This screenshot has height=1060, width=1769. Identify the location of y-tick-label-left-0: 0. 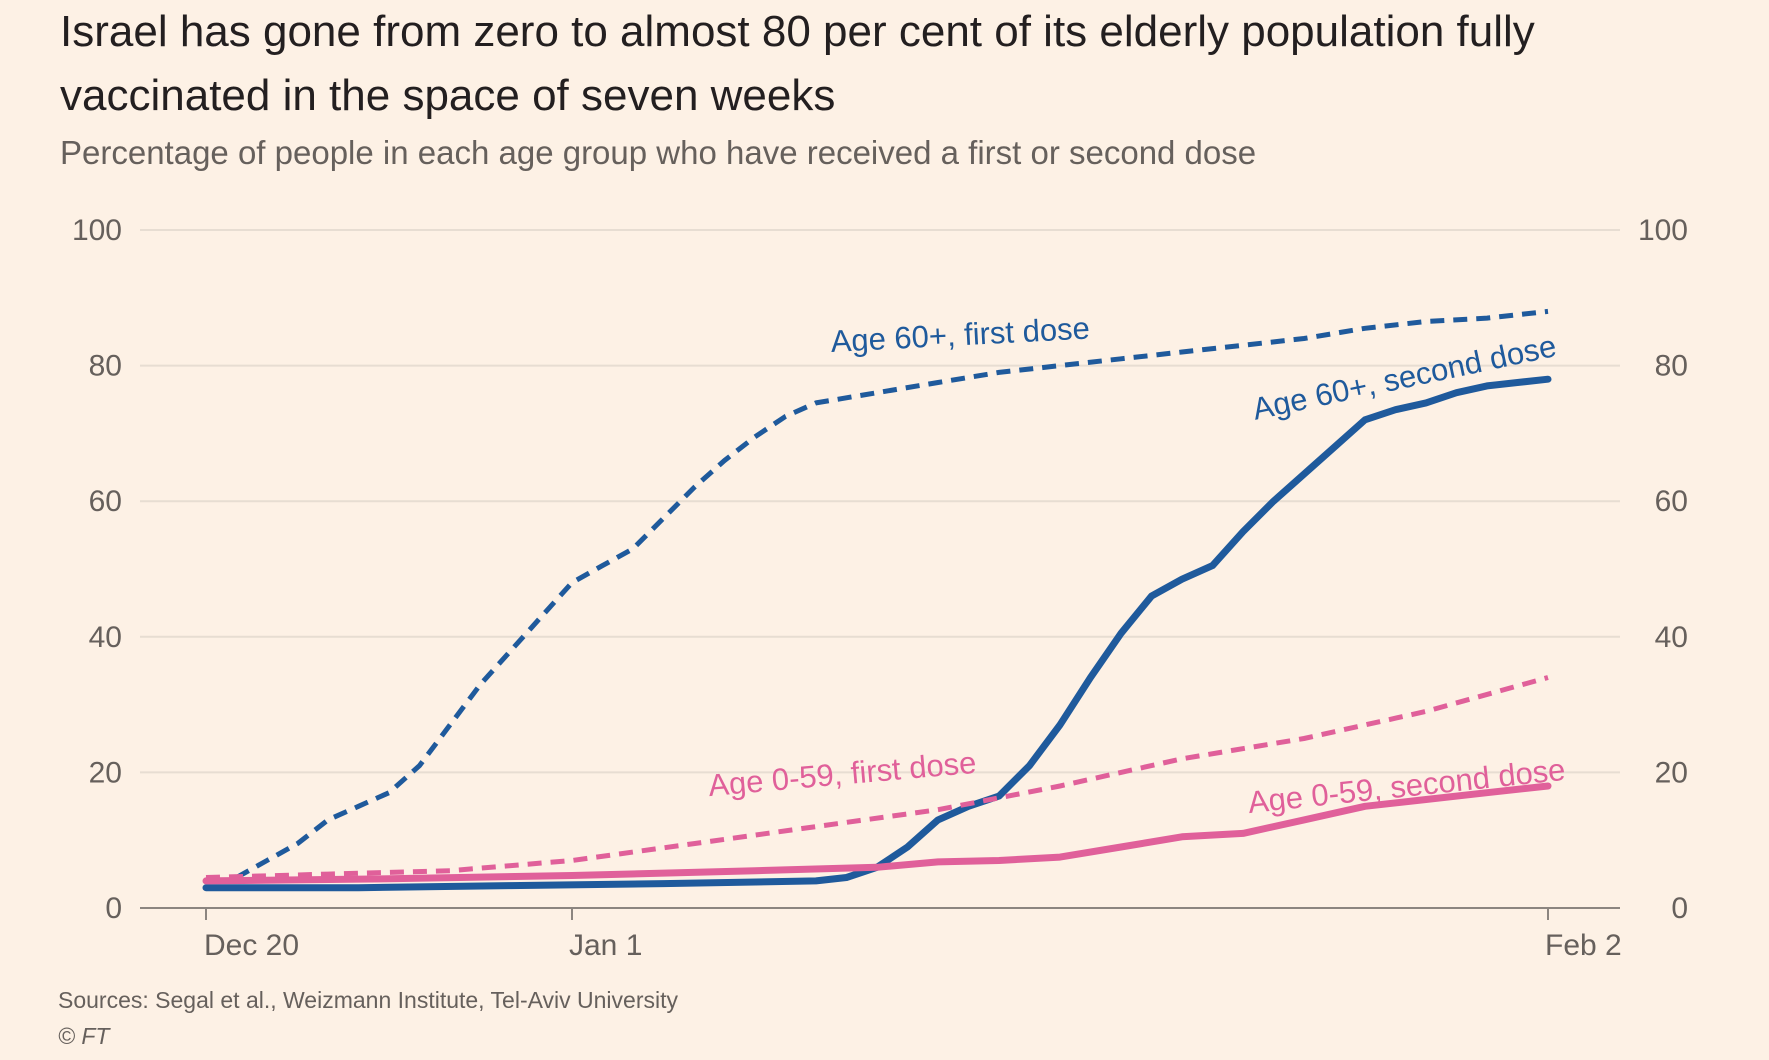
(113, 908).